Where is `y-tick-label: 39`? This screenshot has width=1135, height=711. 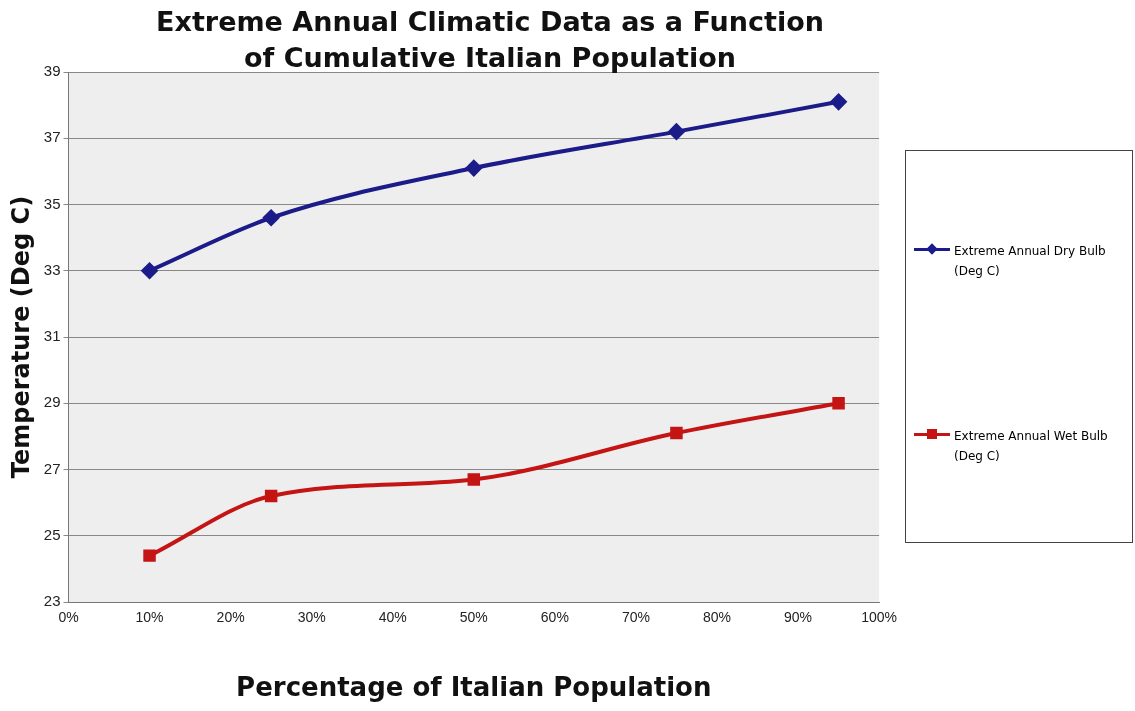 y-tick-label: 39 is located at coordinates (52, 71).